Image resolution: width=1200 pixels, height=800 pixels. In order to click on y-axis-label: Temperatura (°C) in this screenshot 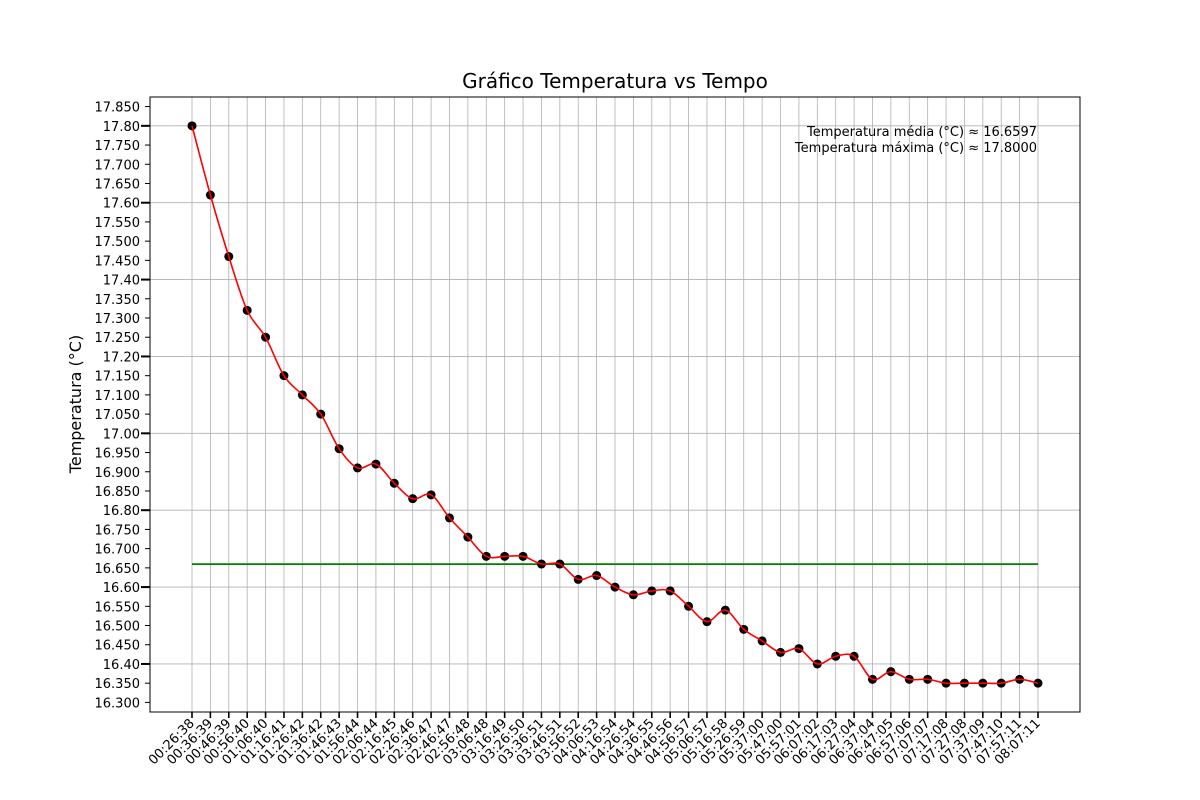, I will do `click(75, 404)`.